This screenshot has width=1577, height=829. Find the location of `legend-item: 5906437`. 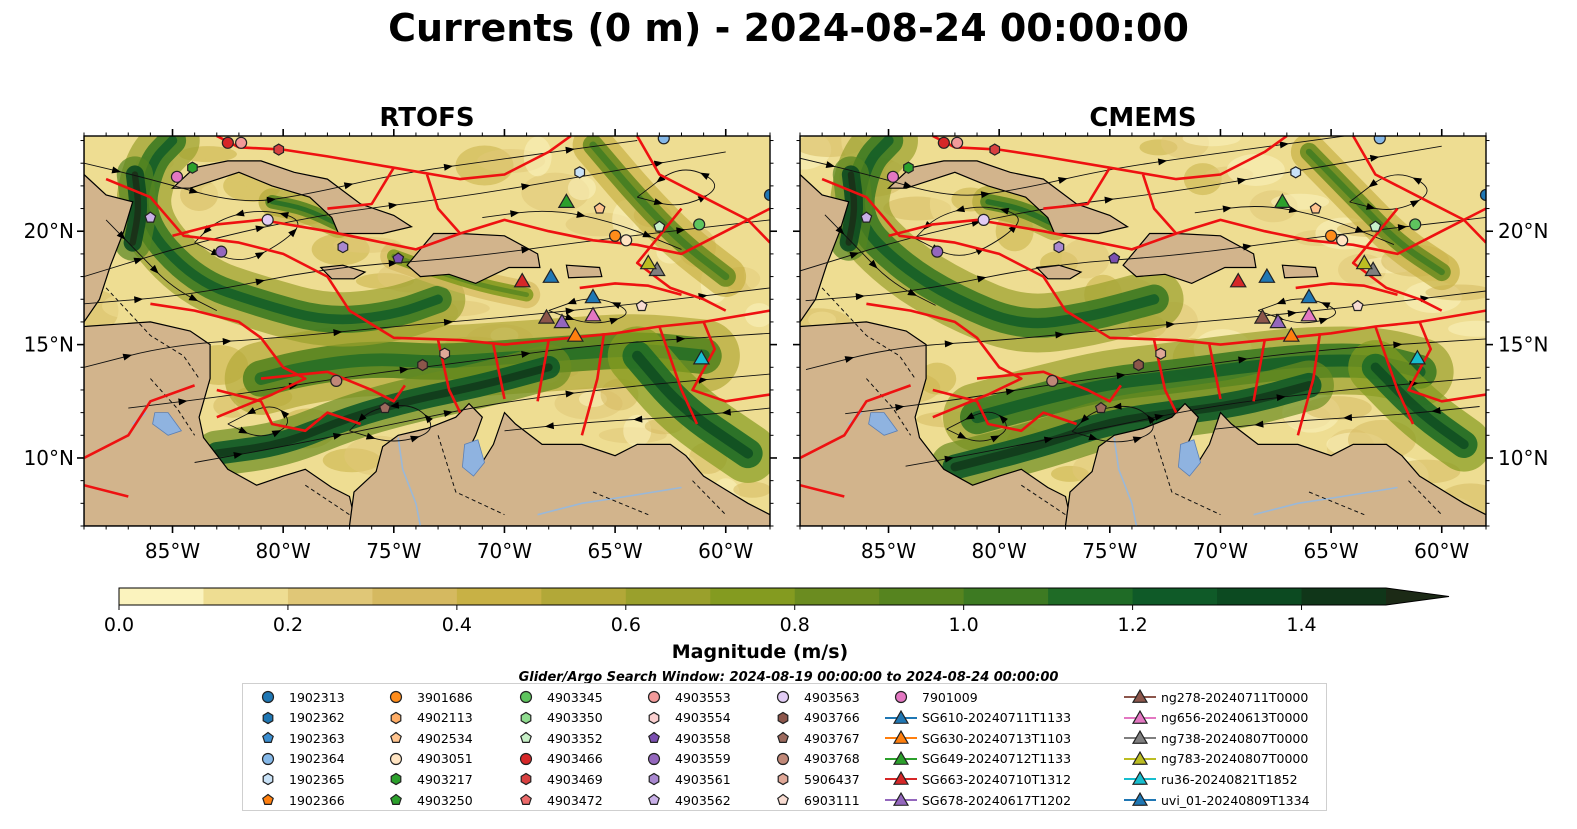

legend-item: 5906437 is located at coordinates (813, 779).